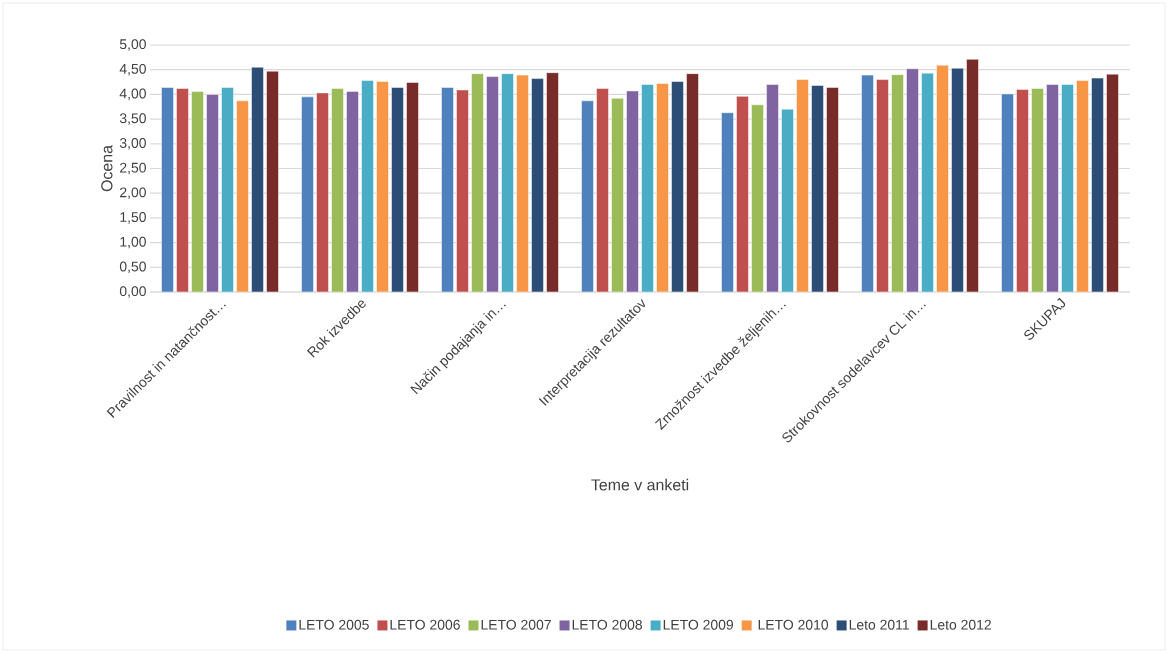 The height and width of the screenshot is (653, 1168). I want to click on y-tick-label: 0,00, so click(132, 292).